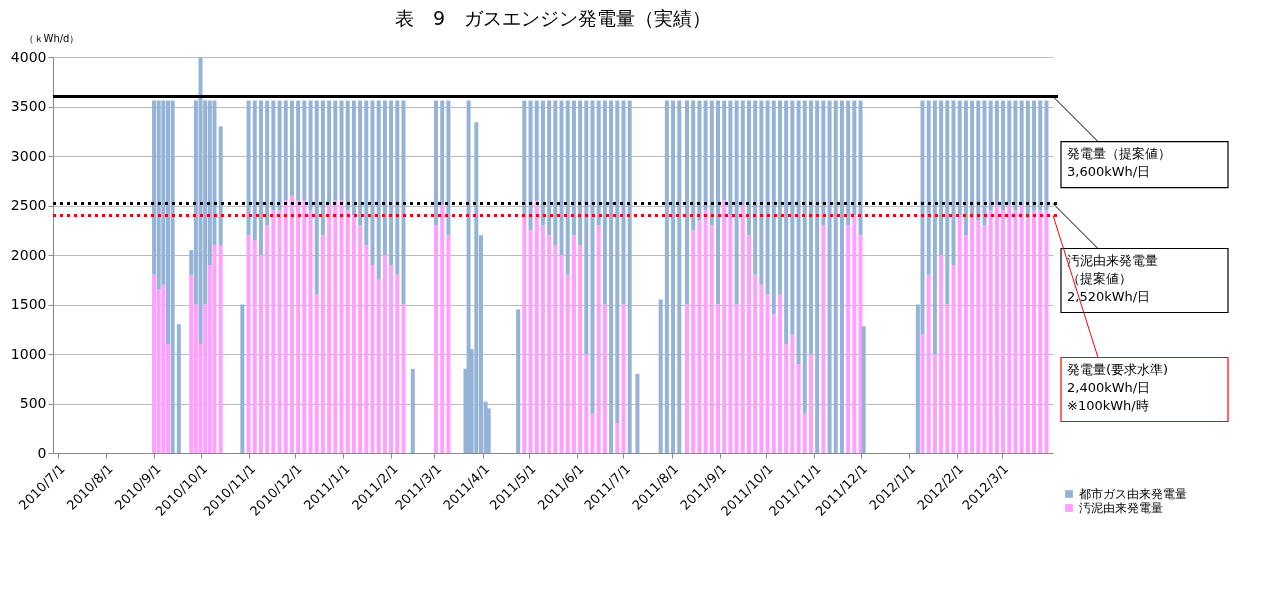 The height and width of the screenshot is (612, 1275). Describe the element at coordinates (1121, 508) in the screenshot. I see `legend-label: 汚泥由来発電量` at that location.